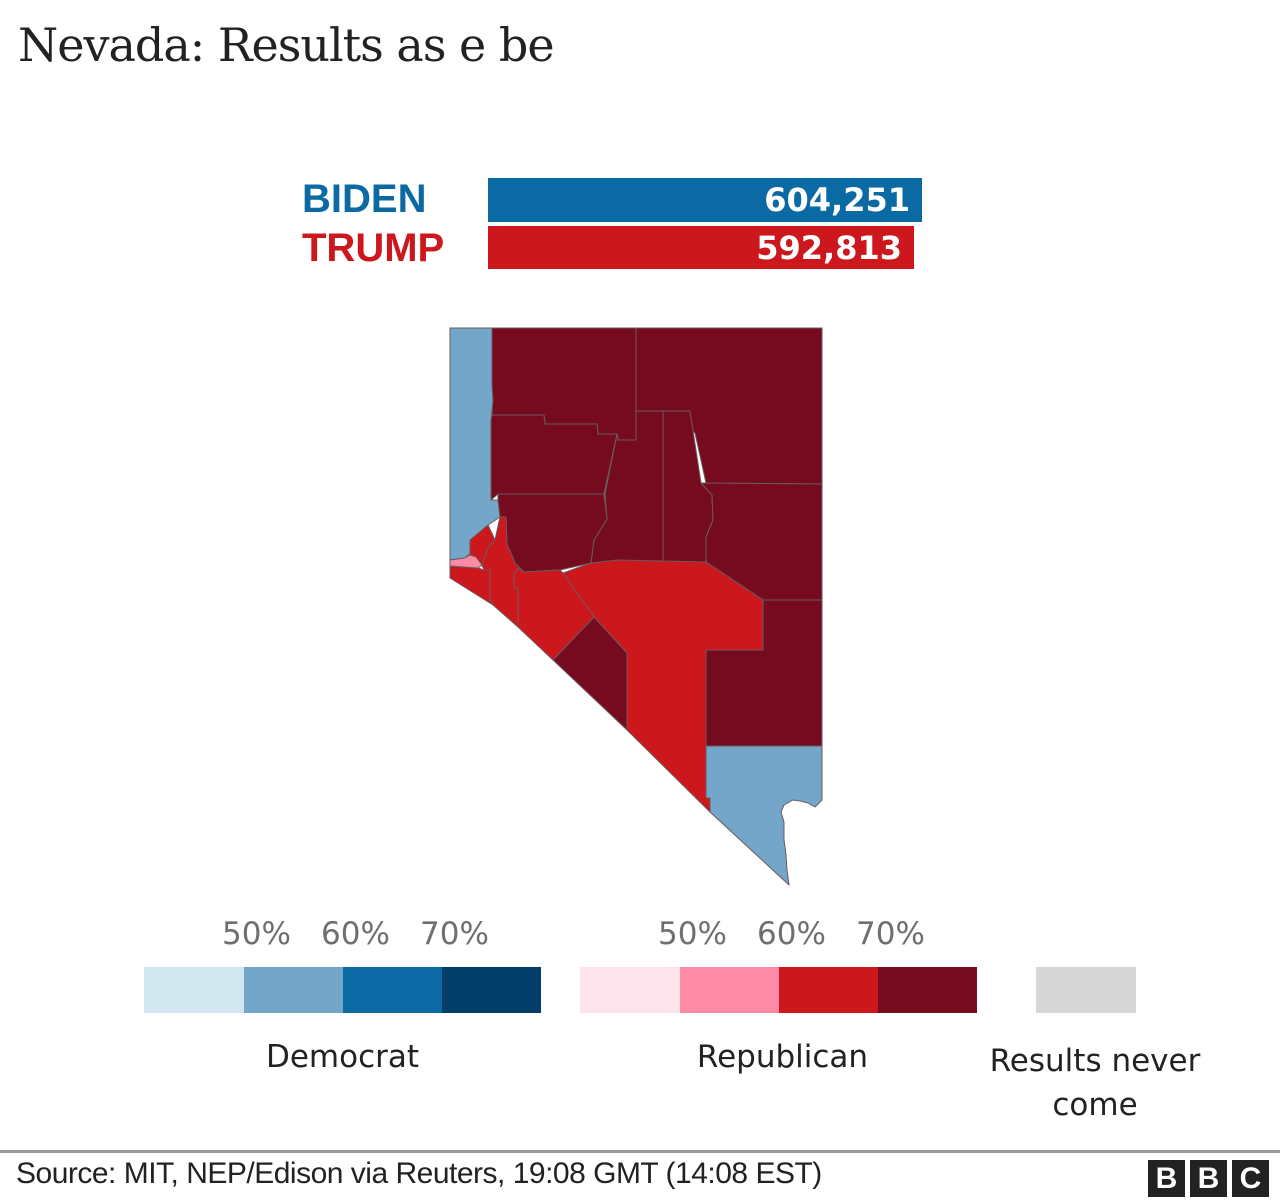  I want to click on rep-tick-50: 50%, so click(692, 934).